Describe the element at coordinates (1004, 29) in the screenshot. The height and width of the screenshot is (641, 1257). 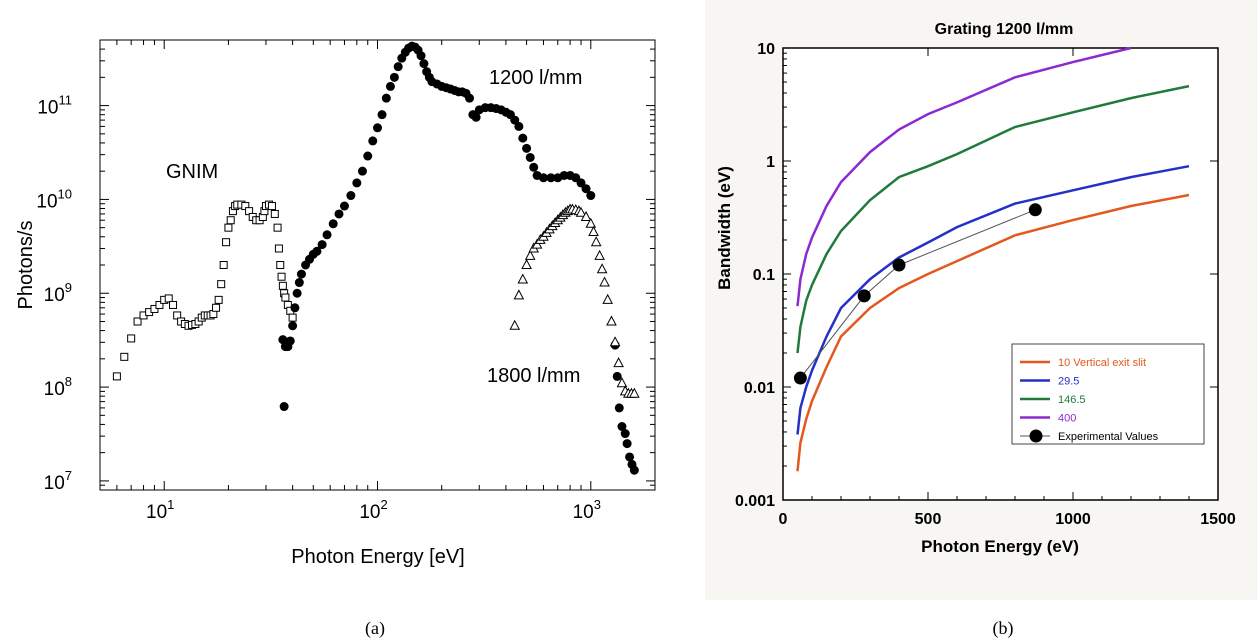
I see `chart-title: Grating 1200 l/mm` at that location.